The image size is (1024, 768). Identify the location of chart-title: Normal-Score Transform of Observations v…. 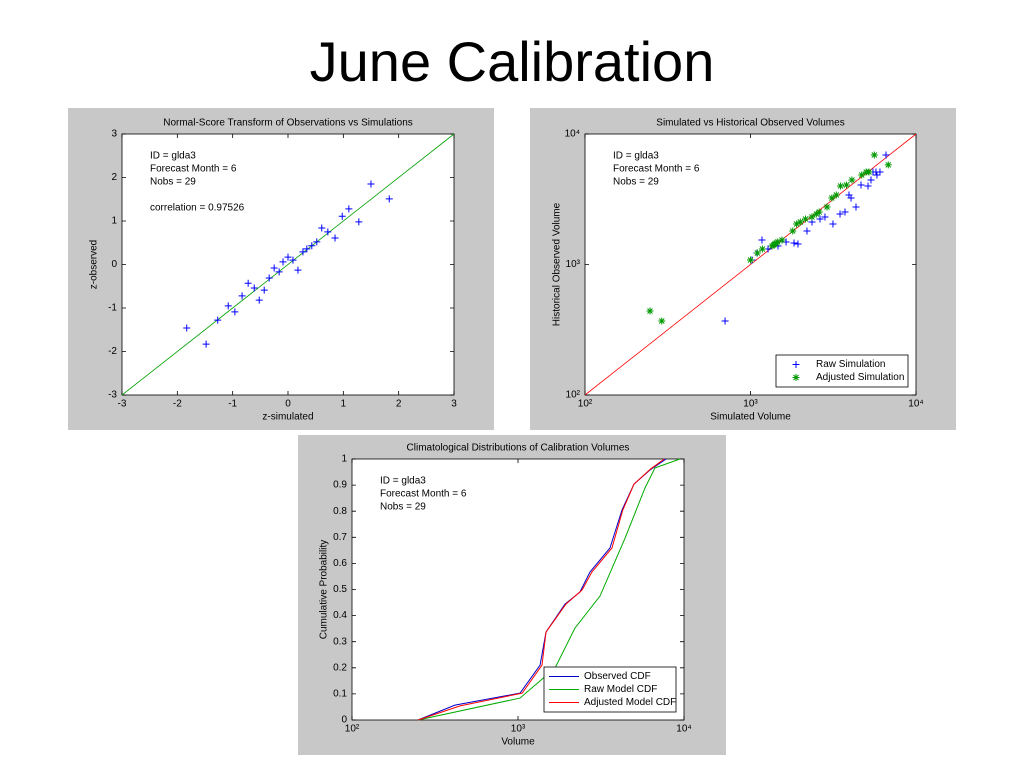
(288, 123).